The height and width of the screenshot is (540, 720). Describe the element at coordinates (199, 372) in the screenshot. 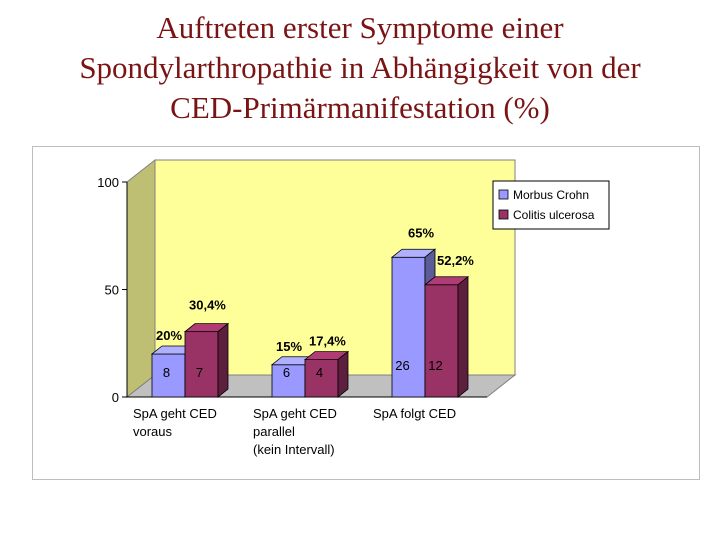

I see `count-label: 7` at that location.